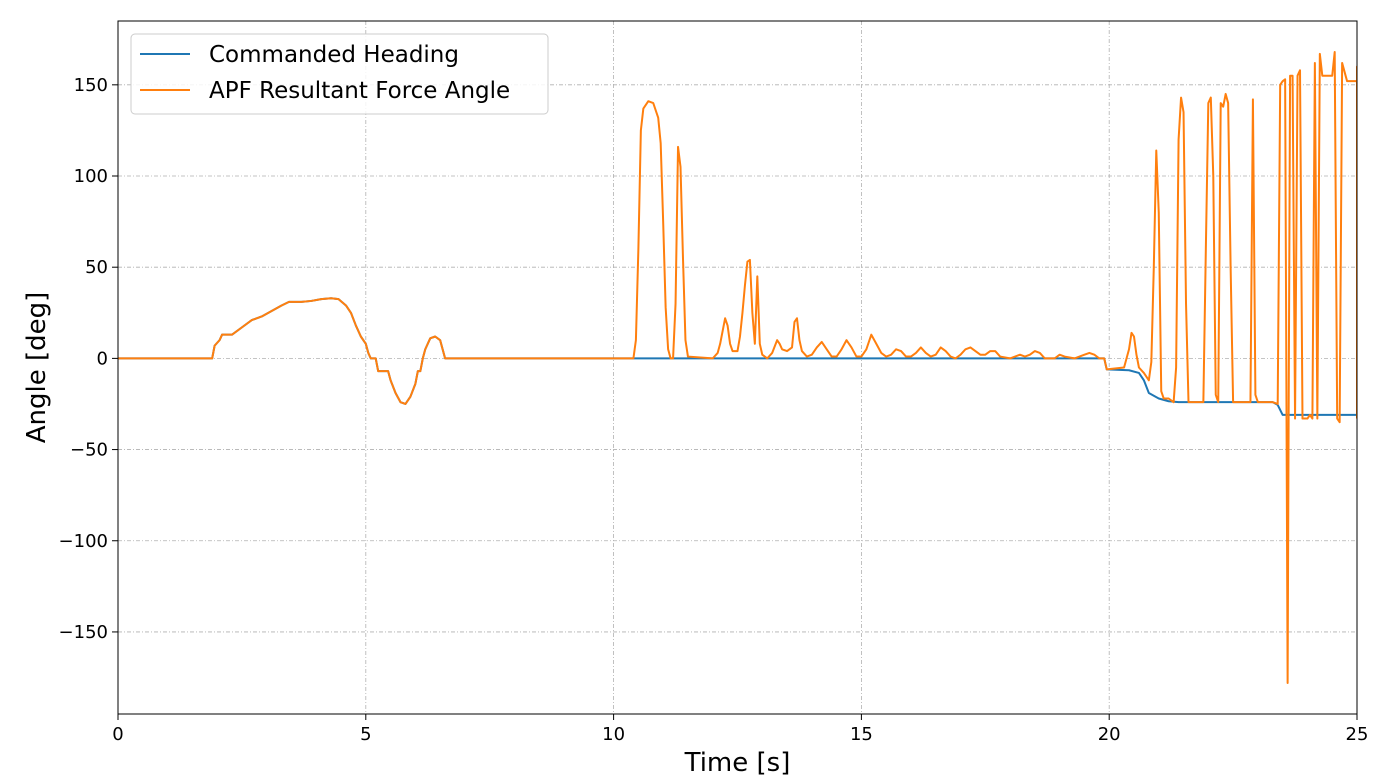 This screenshot has height=784, width=1382. Describe the element at coordinates (365, 734) in the screenshot. I see `x-tick-label: 5` at that location.